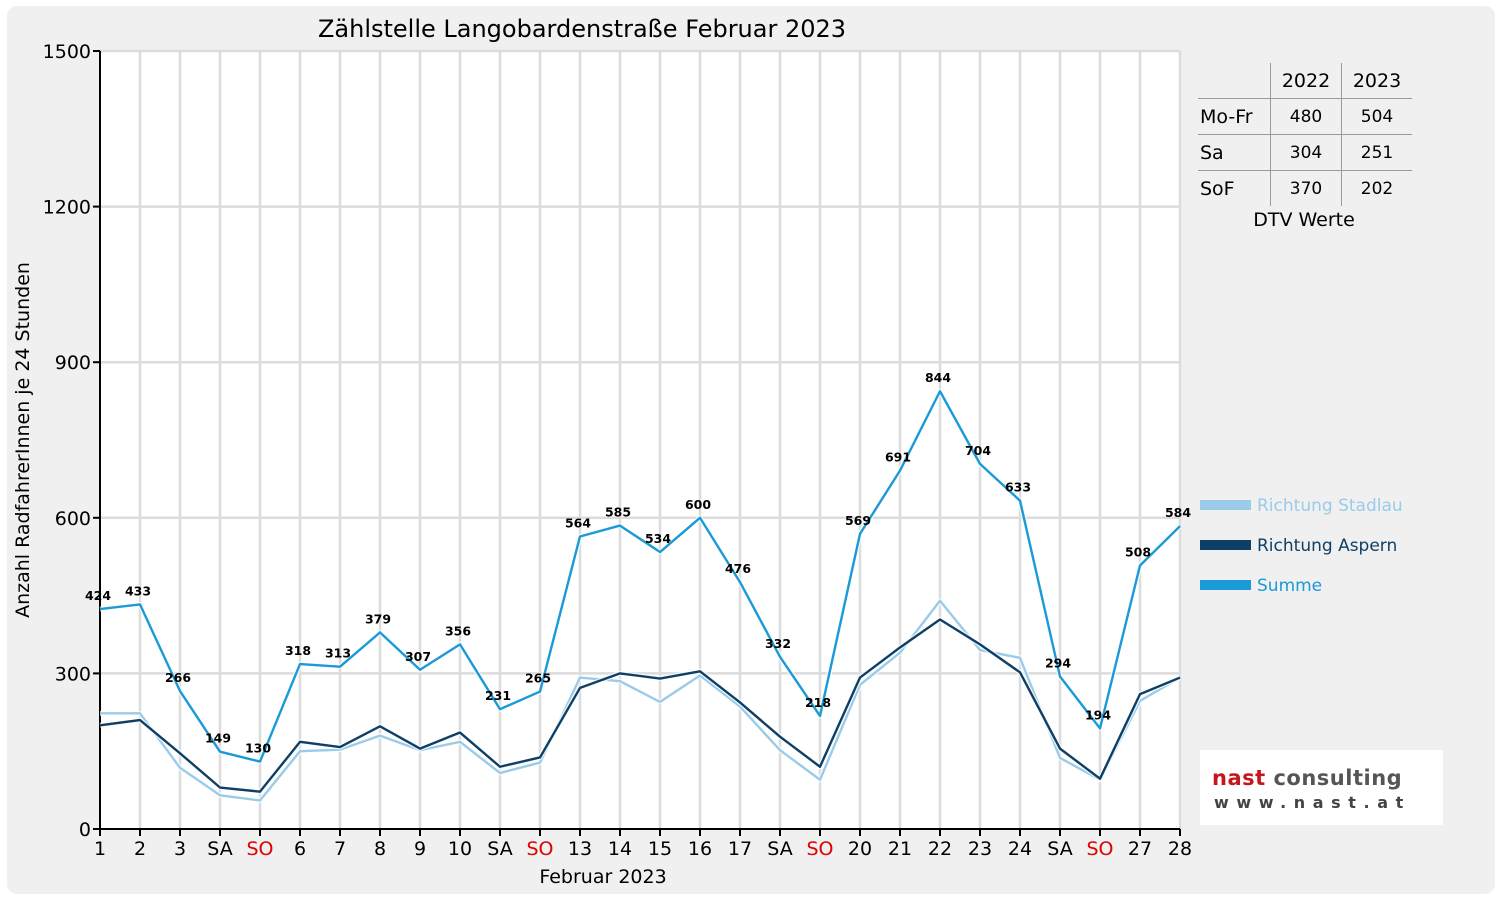 This screenshot has height=900, width=1500. Describe the element at coordinates (258, 748) in the screenshot. I see `data-label: 130` at that location.